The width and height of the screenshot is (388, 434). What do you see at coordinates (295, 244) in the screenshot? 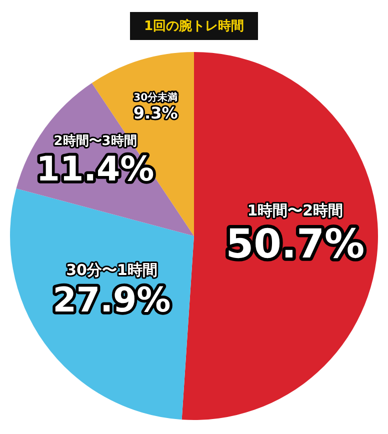
I see `data-label: 50.7%` at bounding box center [295, 244].